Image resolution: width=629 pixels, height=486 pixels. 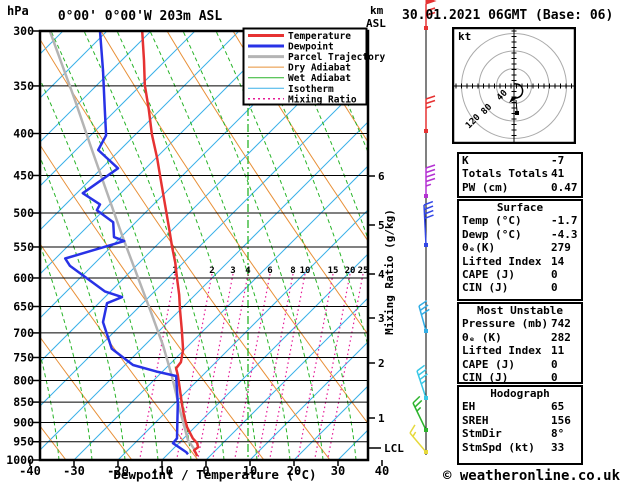 I want to click on legend-item-label: Mixing Ratio, so click(x=322, y=99).